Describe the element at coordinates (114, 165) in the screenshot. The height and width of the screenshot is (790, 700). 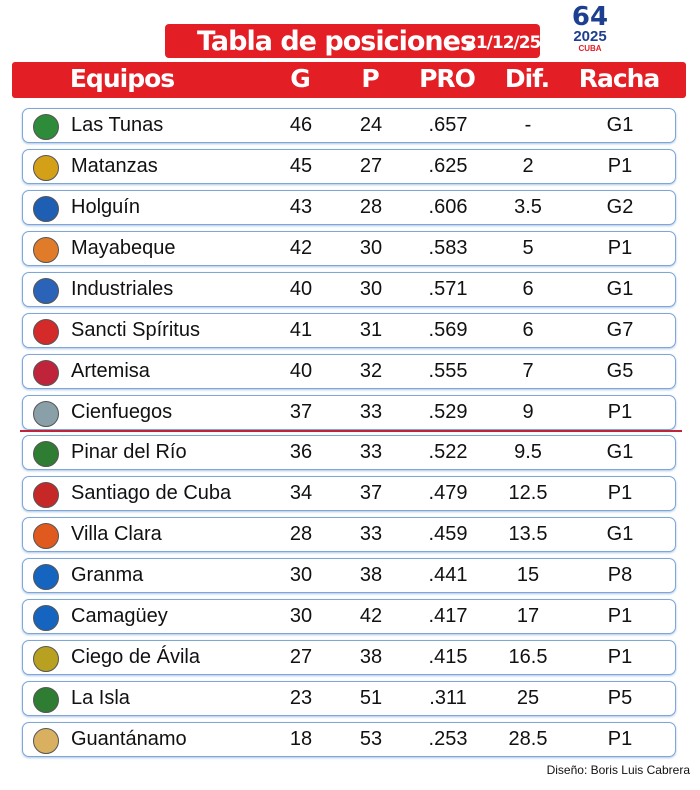
I see `team-name: Matanzas` at that location.